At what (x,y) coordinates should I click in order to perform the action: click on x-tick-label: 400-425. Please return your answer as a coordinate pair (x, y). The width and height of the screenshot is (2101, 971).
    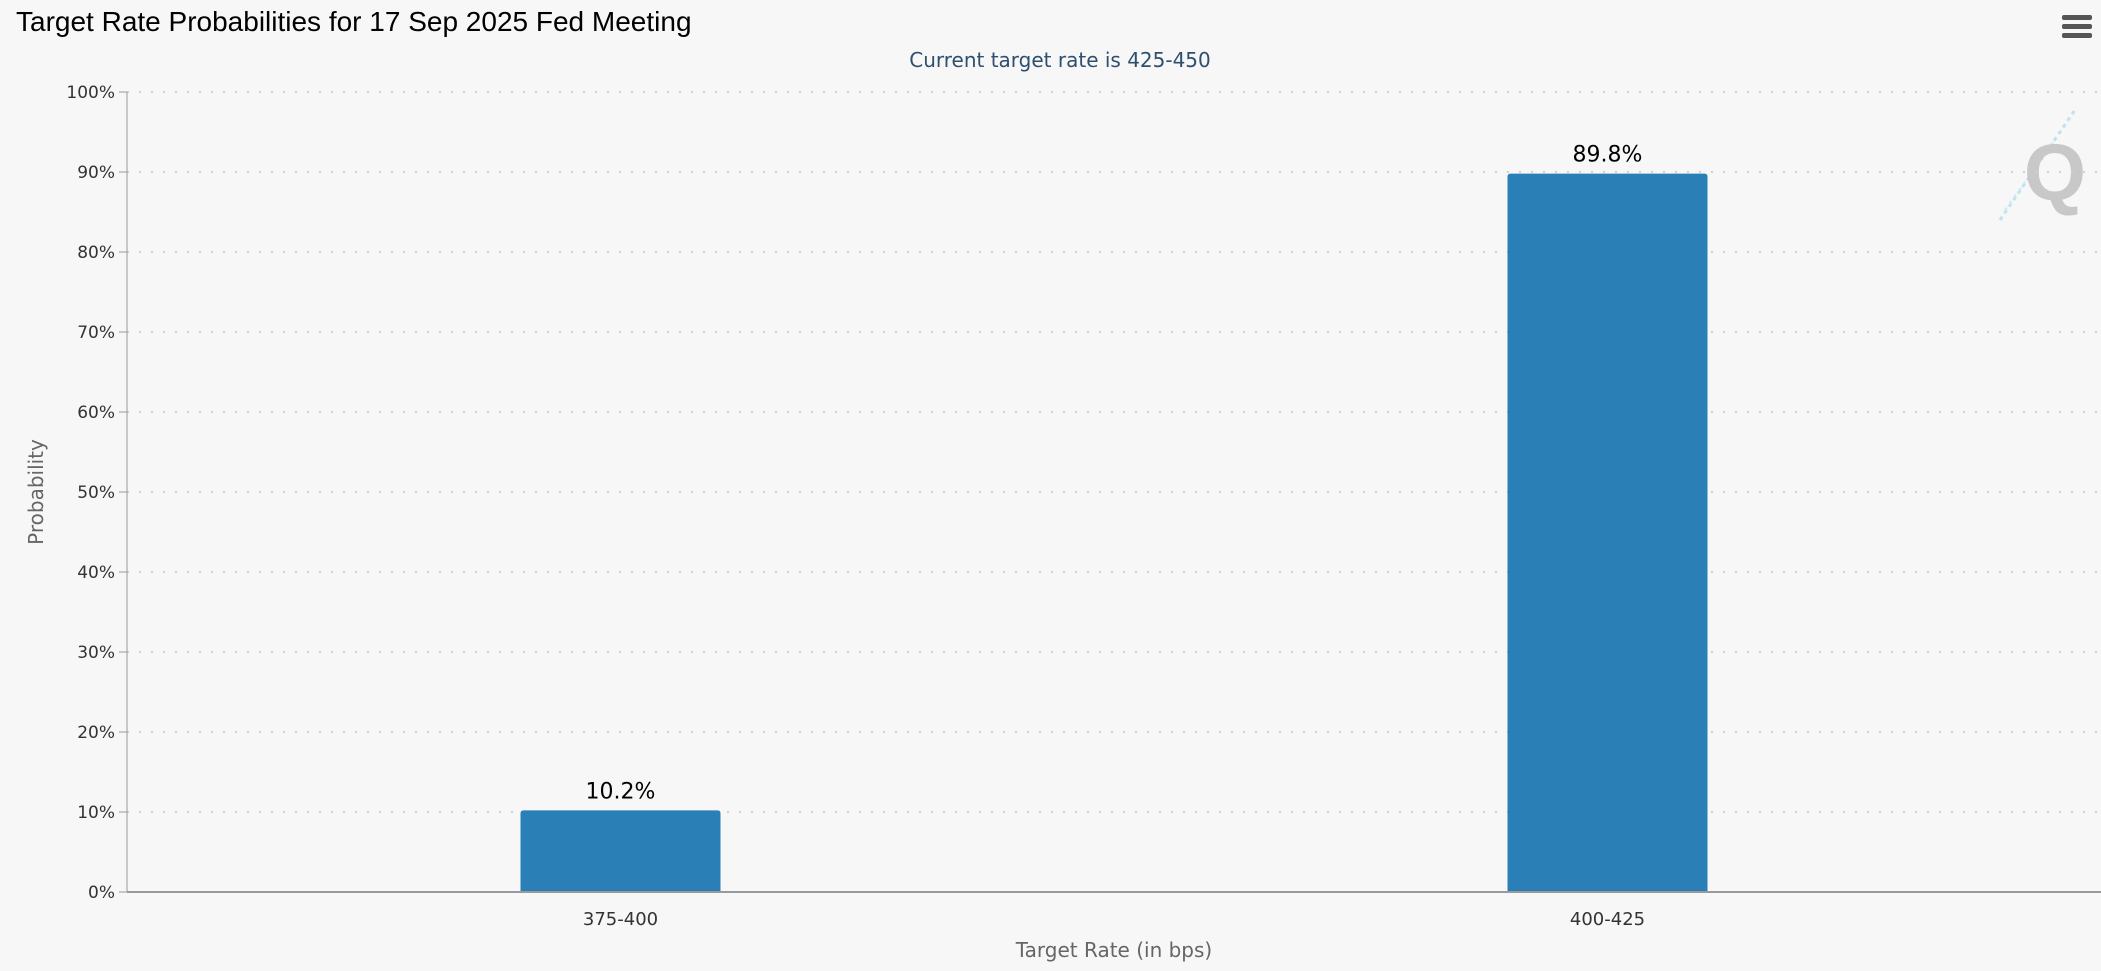
    Looking at the image, I should click on (1607, 919).